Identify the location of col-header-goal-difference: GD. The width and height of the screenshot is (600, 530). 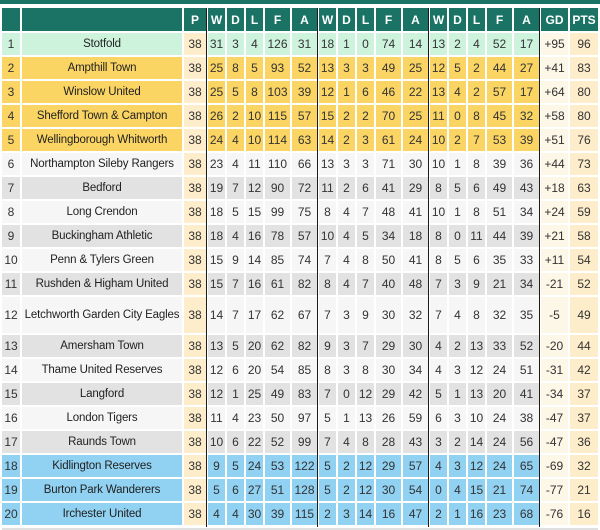
(554, 19).